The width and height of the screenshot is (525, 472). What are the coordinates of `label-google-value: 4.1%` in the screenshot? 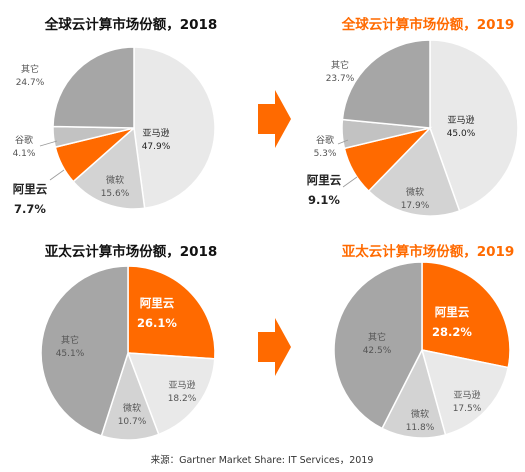 It's located at (24, 154).